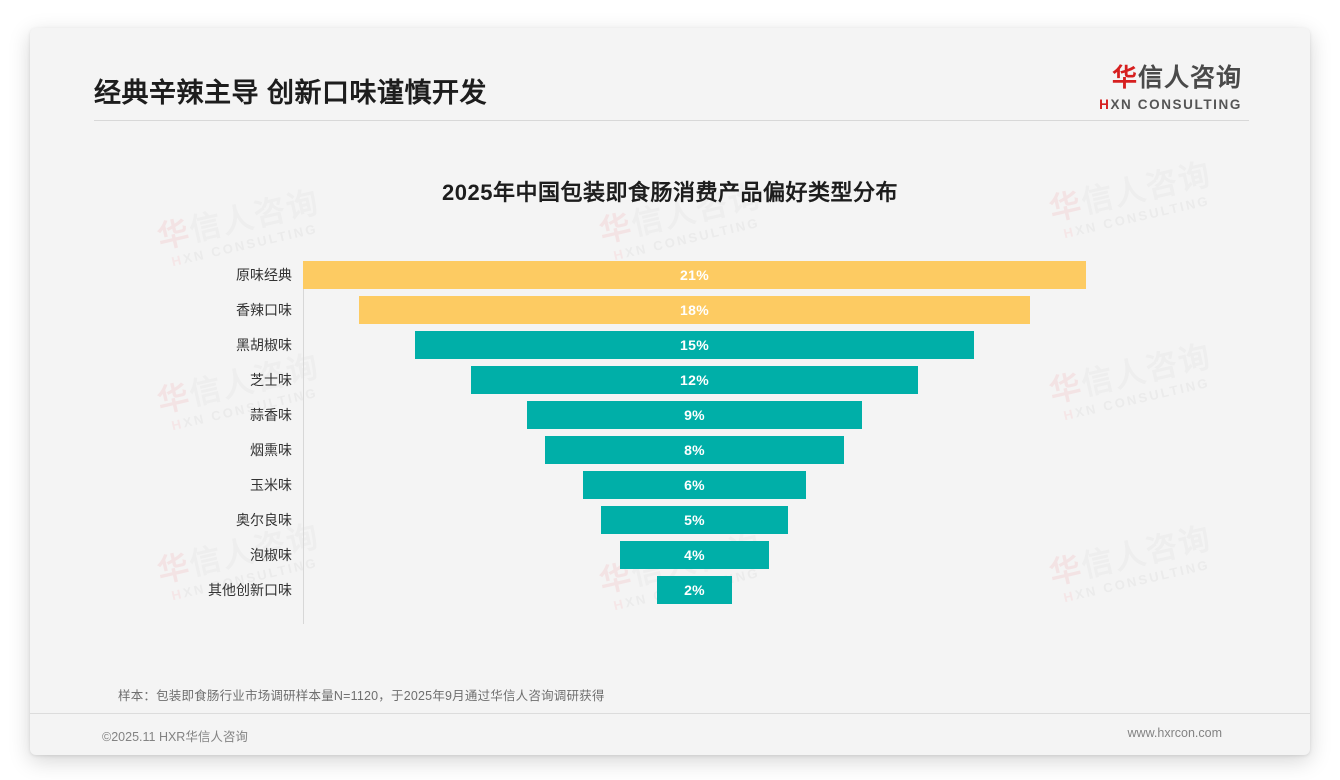  I want to click on bar-row: 原味经典 21%, so click(670, 275).